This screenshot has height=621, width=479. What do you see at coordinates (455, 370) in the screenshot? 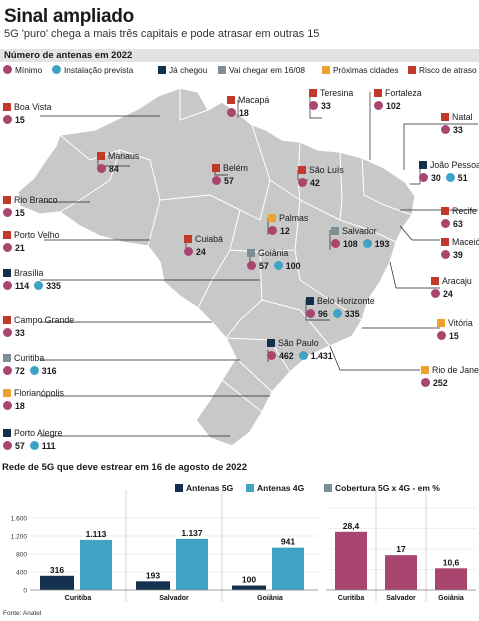
I see `city-name-text: Rio de Janeiro` at bounding box center [455, 370].